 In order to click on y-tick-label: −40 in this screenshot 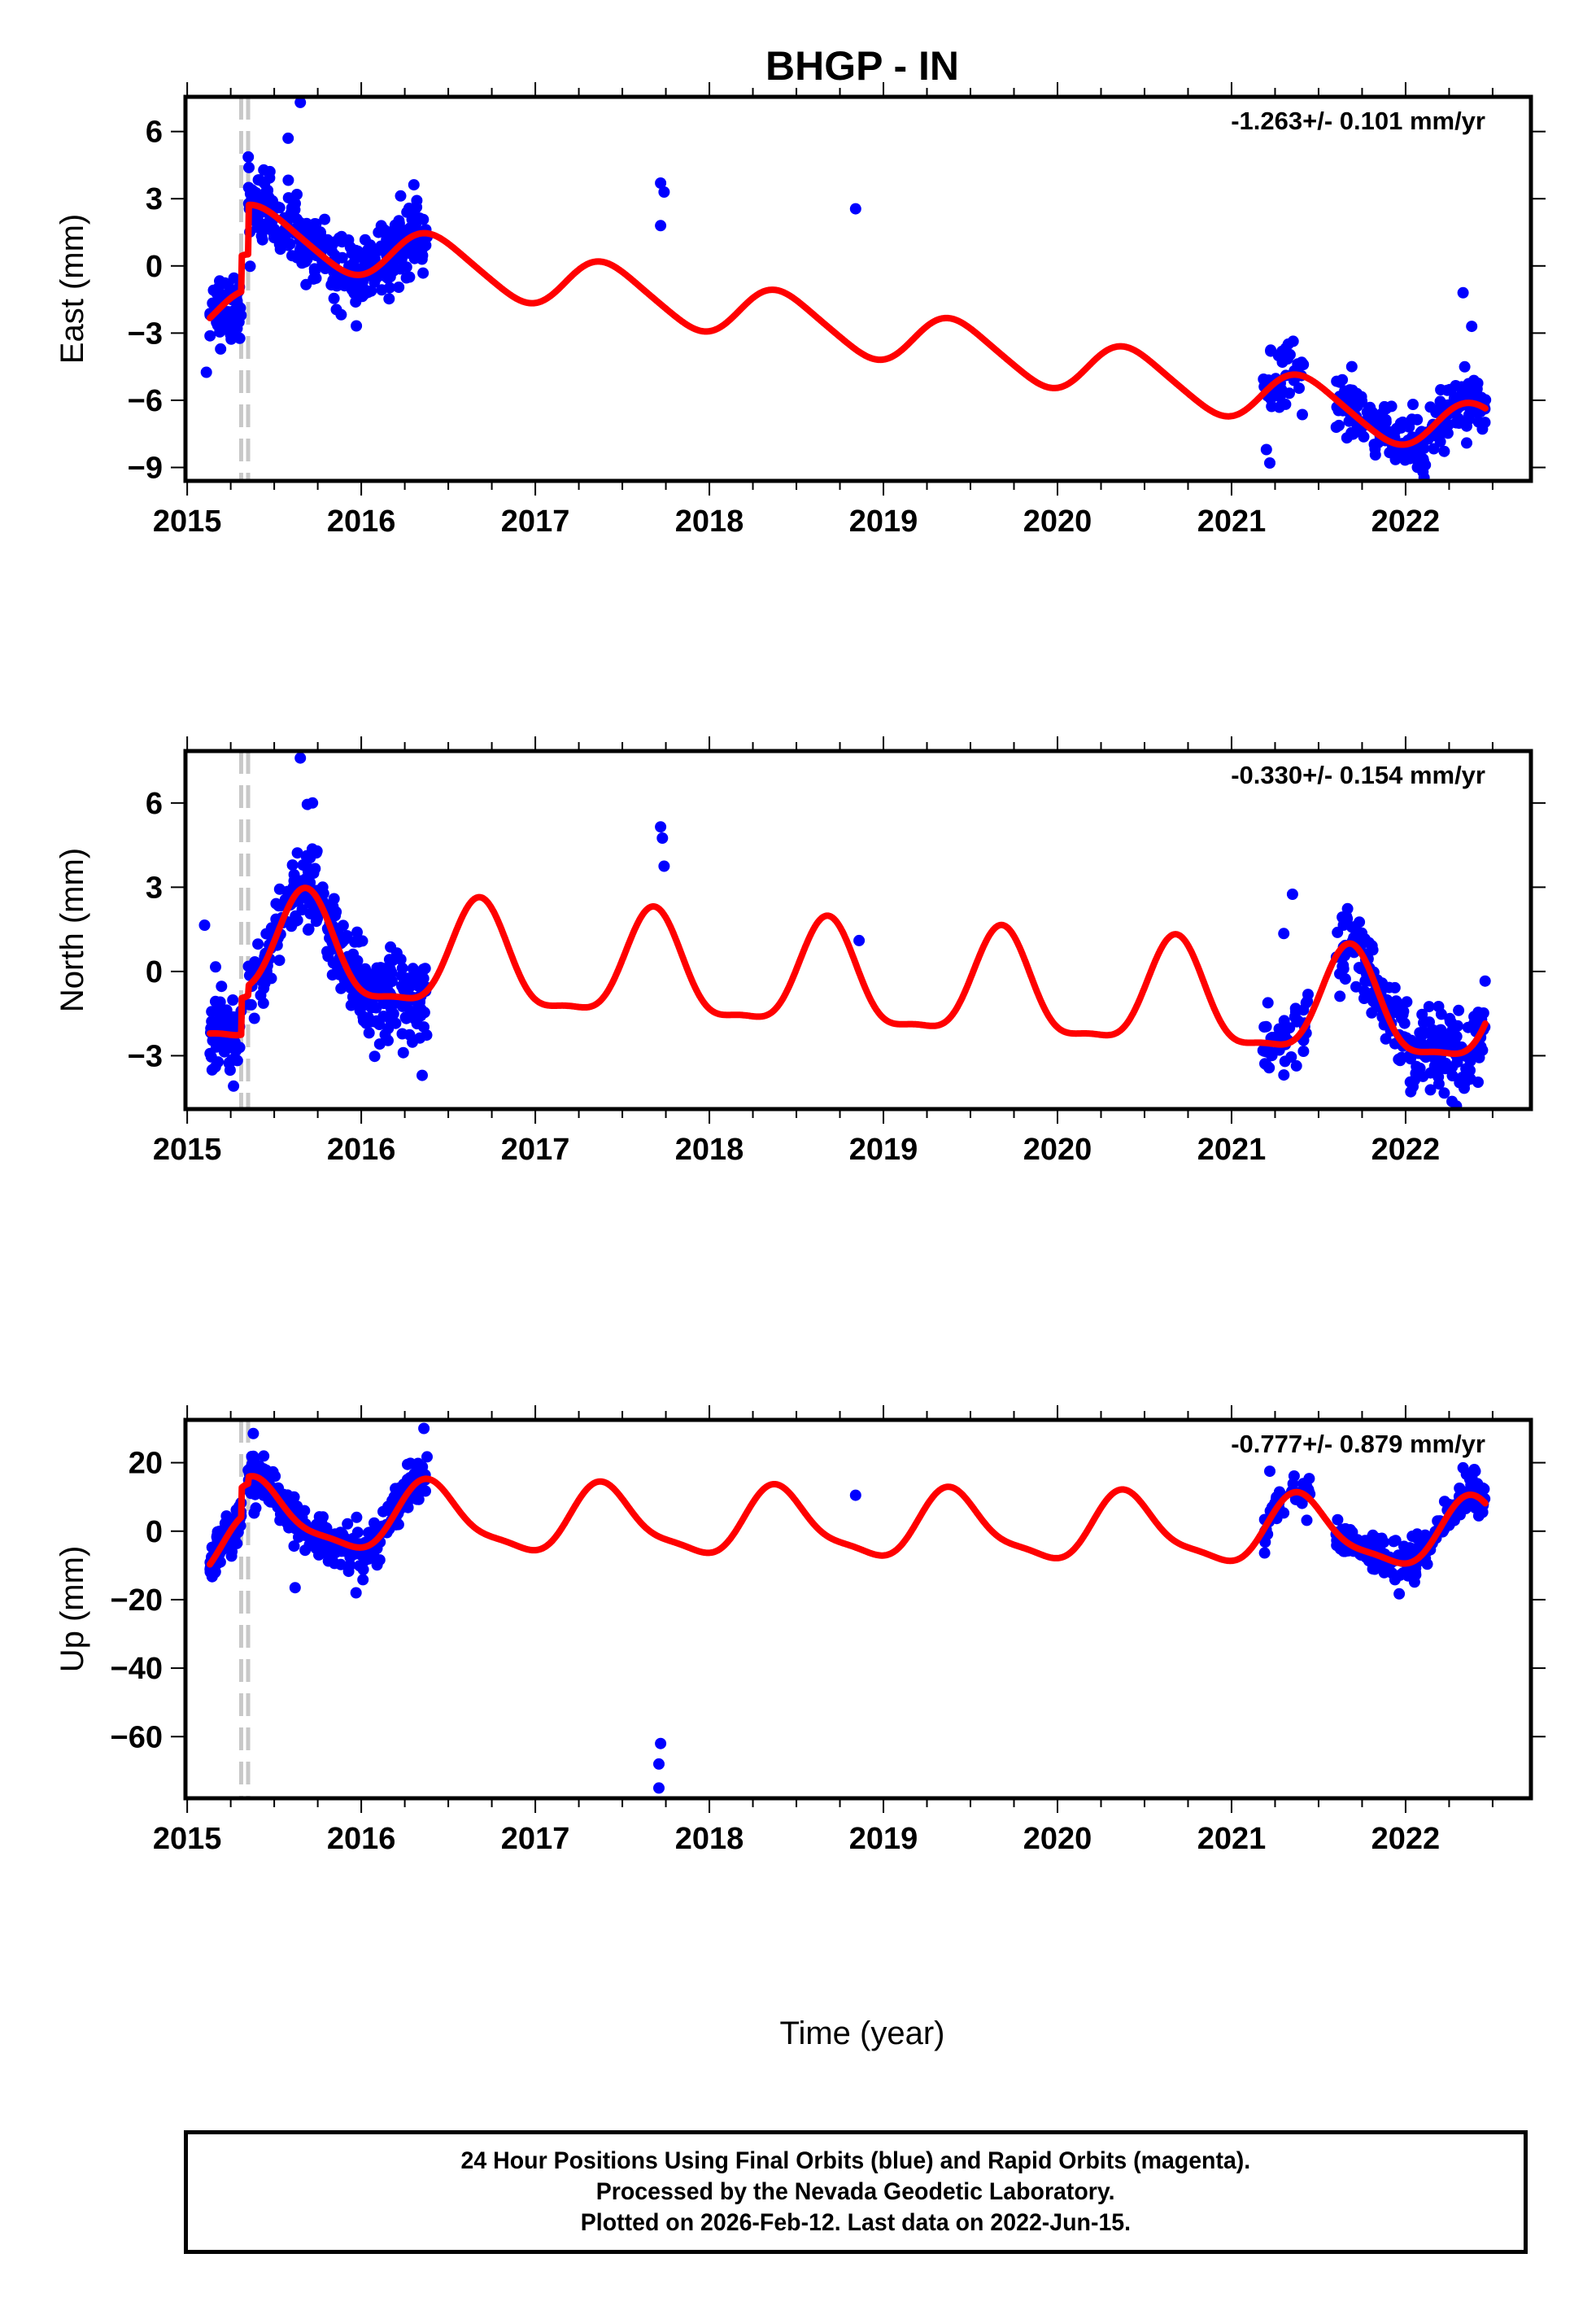, I will do `click(137, 1669)`.